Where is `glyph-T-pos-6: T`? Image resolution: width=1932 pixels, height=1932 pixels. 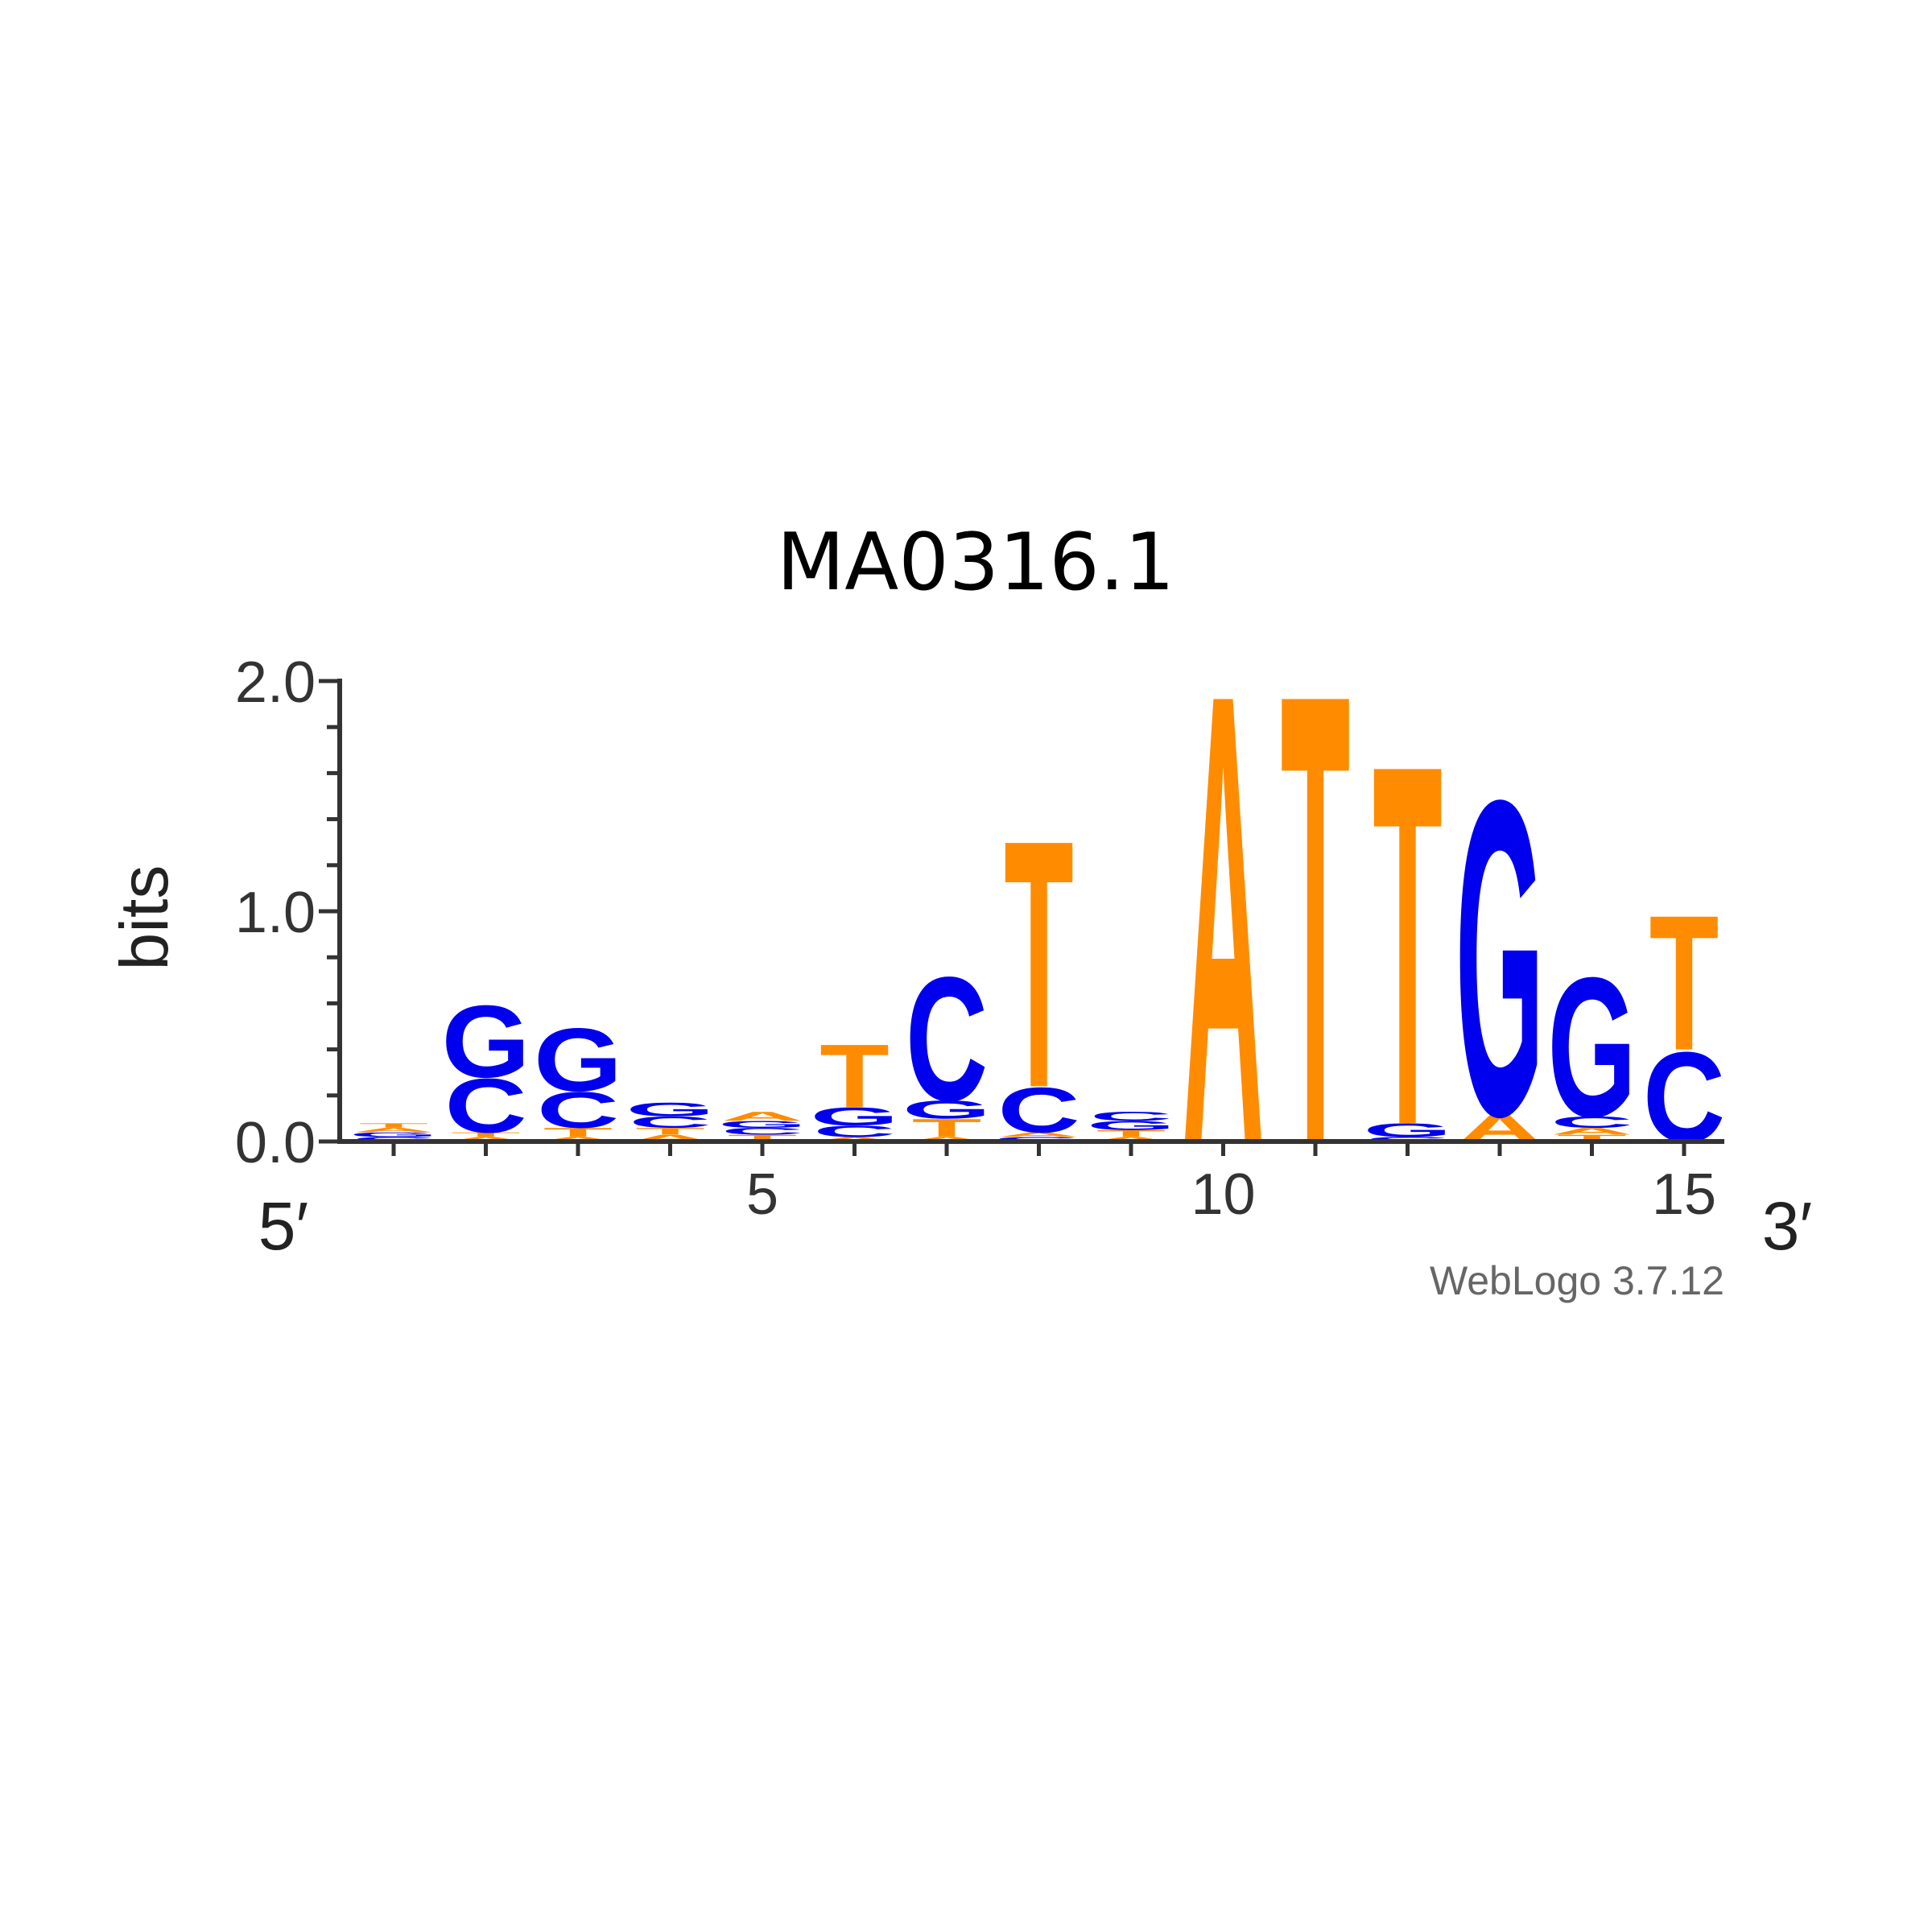 glyph-T-pos-6: T is located at coordinates (854, 1076).